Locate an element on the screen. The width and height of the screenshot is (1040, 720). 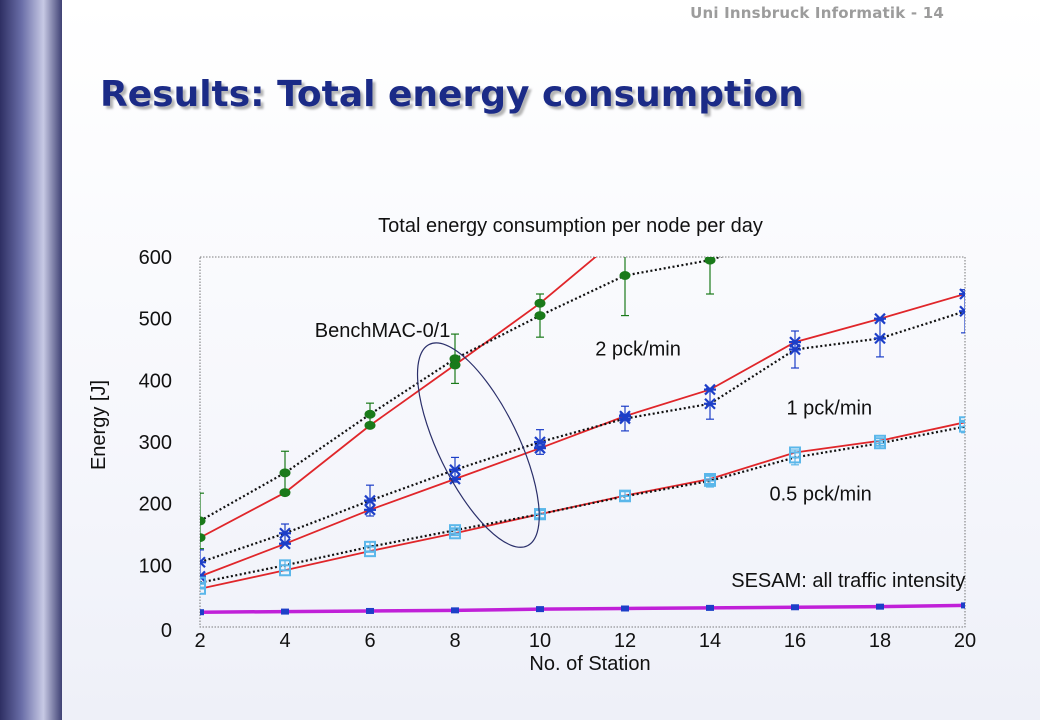
y-tick-label: 200 is located at coordinates (155, 505).